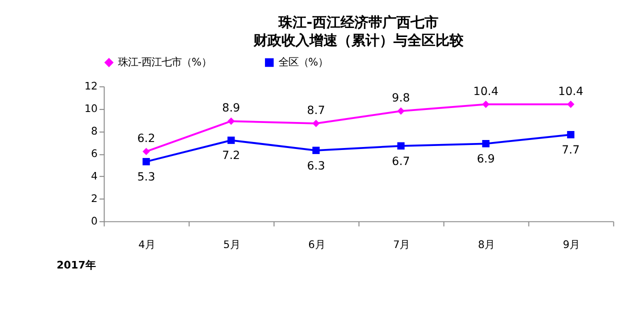  What do you see at coordinates (94, 199) in the screenshot?
I see `y-tick-label: 2` at bounding box center [94, 199].